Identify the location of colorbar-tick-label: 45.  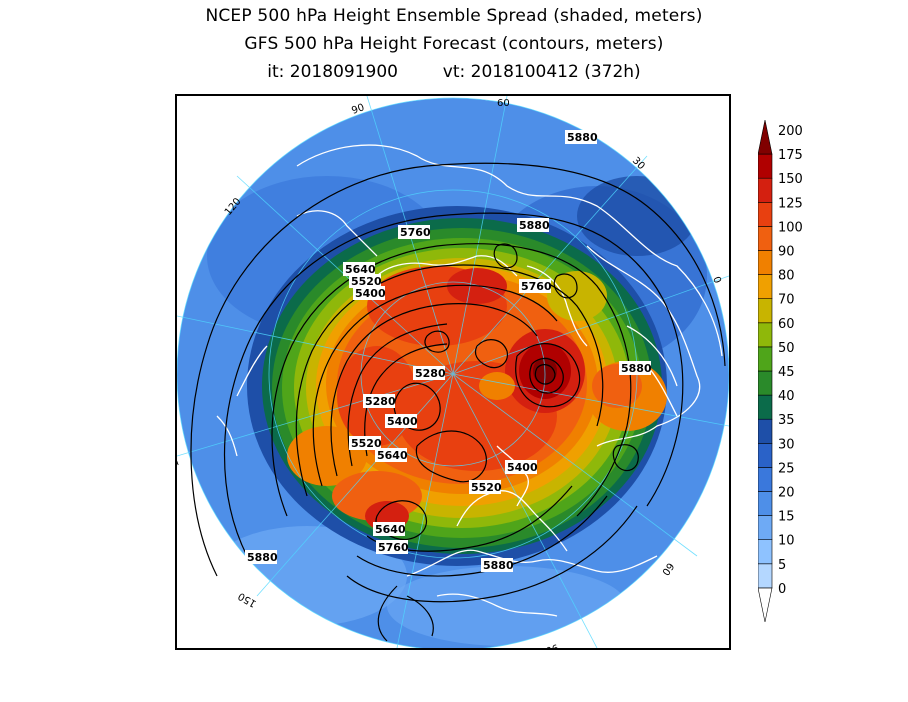
(786, 372).